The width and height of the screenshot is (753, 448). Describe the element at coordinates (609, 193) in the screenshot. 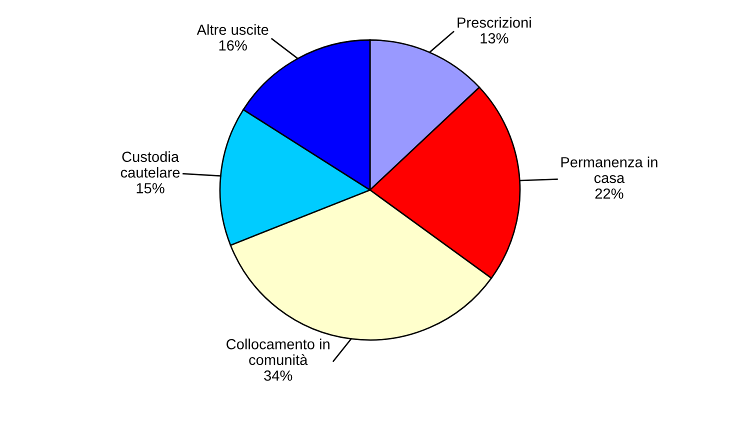

I see `data-label: 22%` at that location.